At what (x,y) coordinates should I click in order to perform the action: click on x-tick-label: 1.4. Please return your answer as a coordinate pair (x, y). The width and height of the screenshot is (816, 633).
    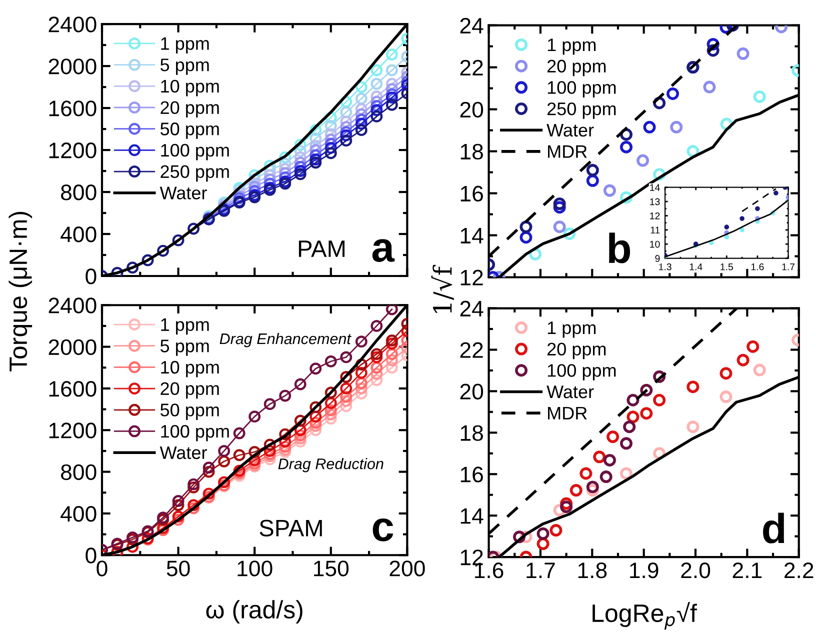
    Looking at the image, I should click on (696, 266).